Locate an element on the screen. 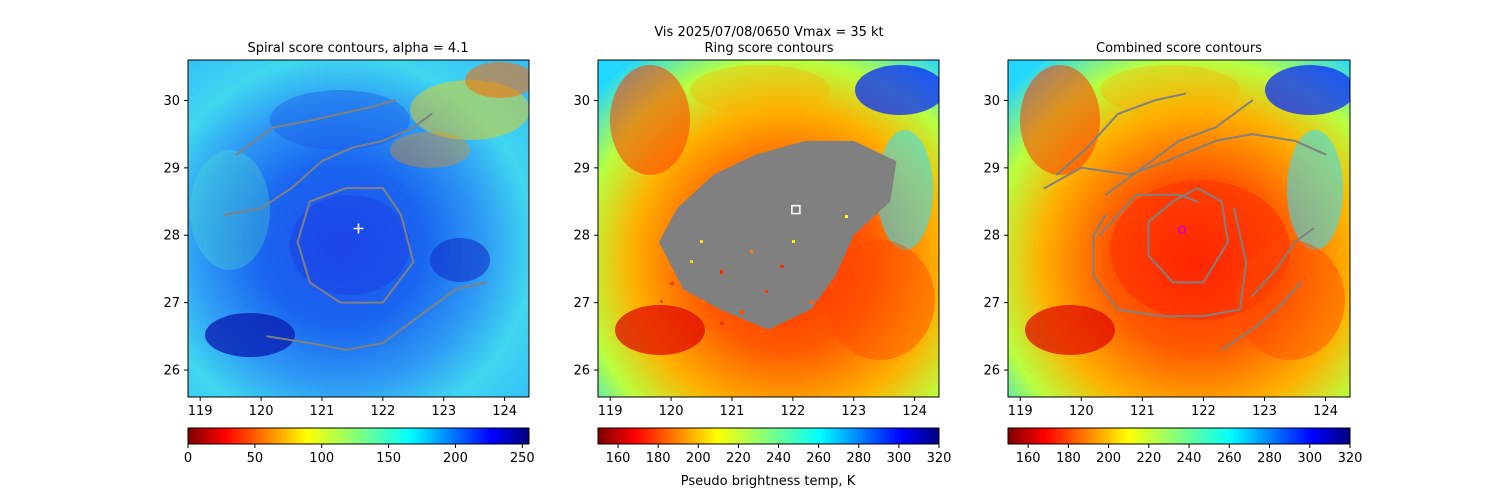  ring-score-region is located at coordinates (777, 235).